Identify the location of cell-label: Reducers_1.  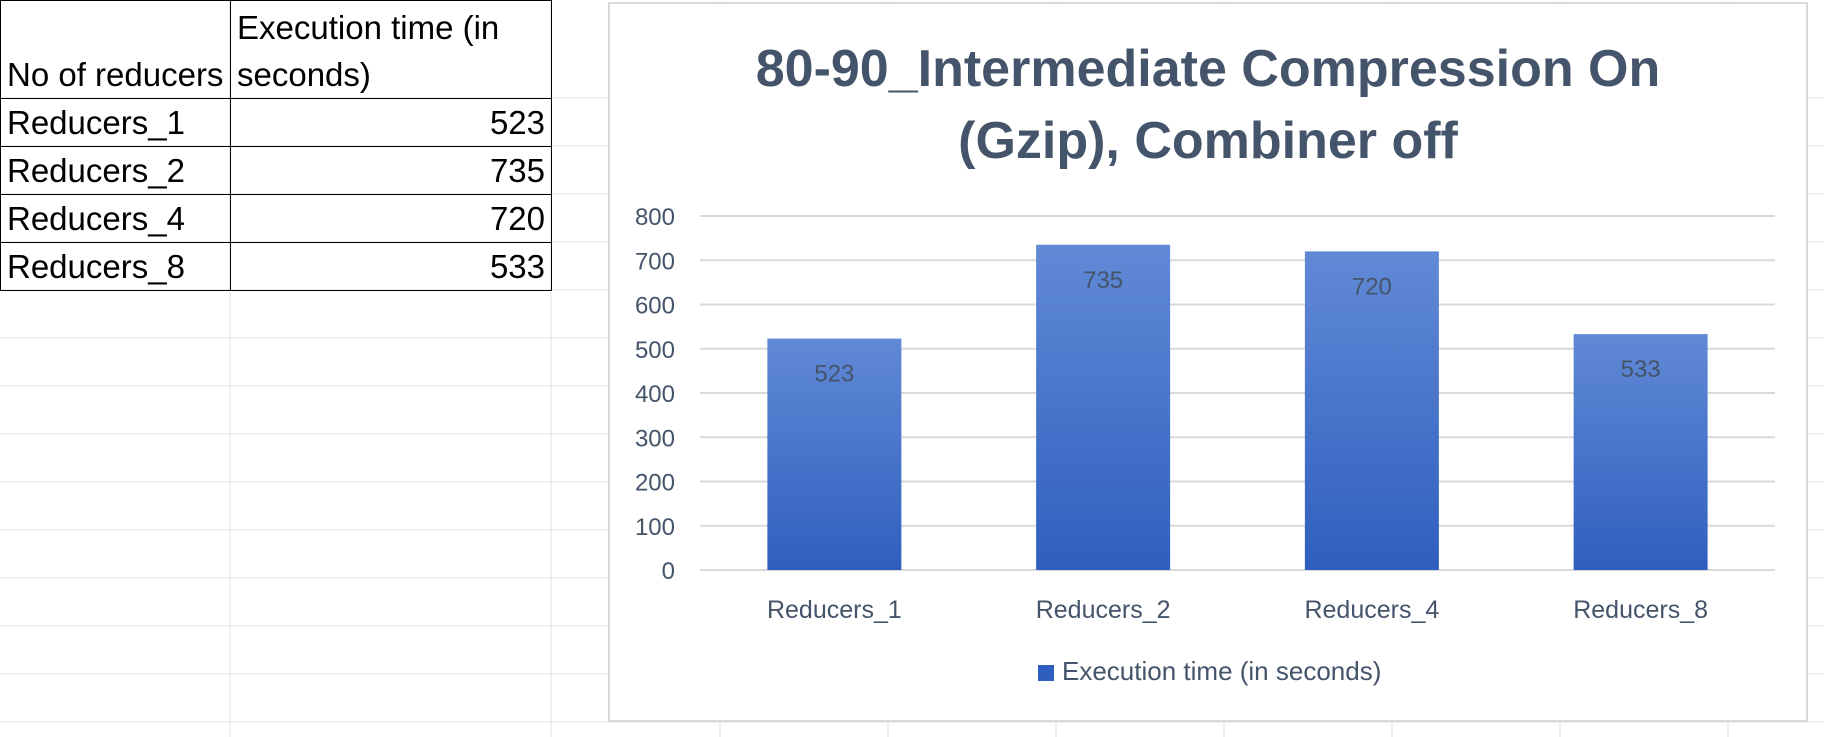
(115, 122).